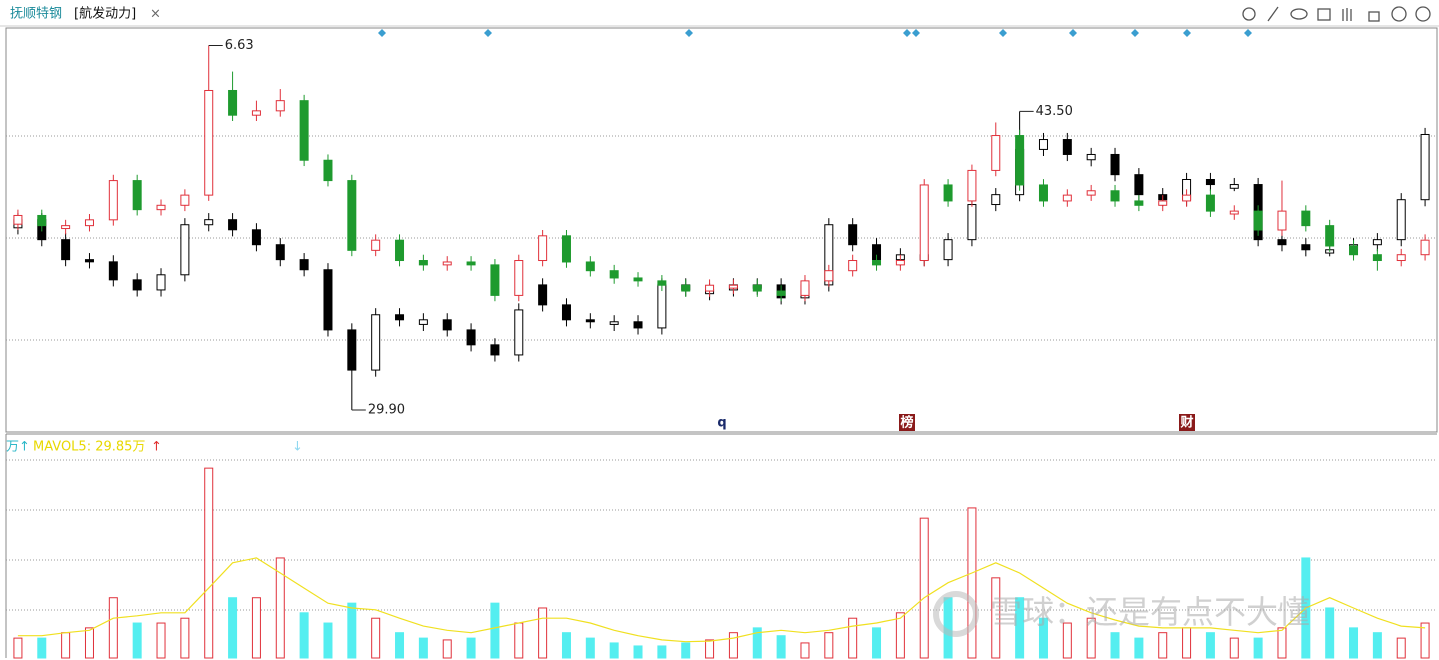  I want to click on draw-icon, so click(1273, 14).